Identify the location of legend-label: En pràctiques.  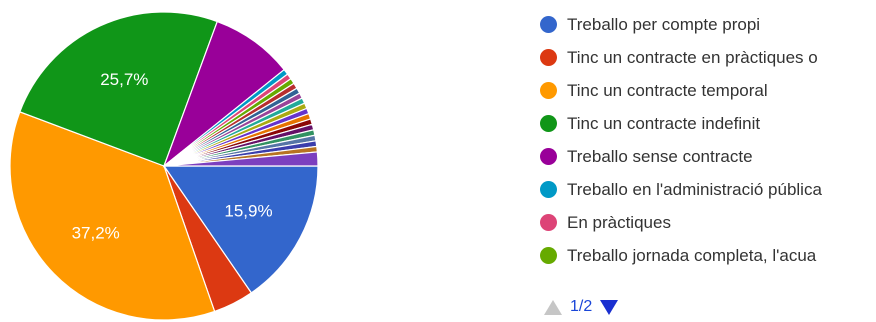
(619, 222).